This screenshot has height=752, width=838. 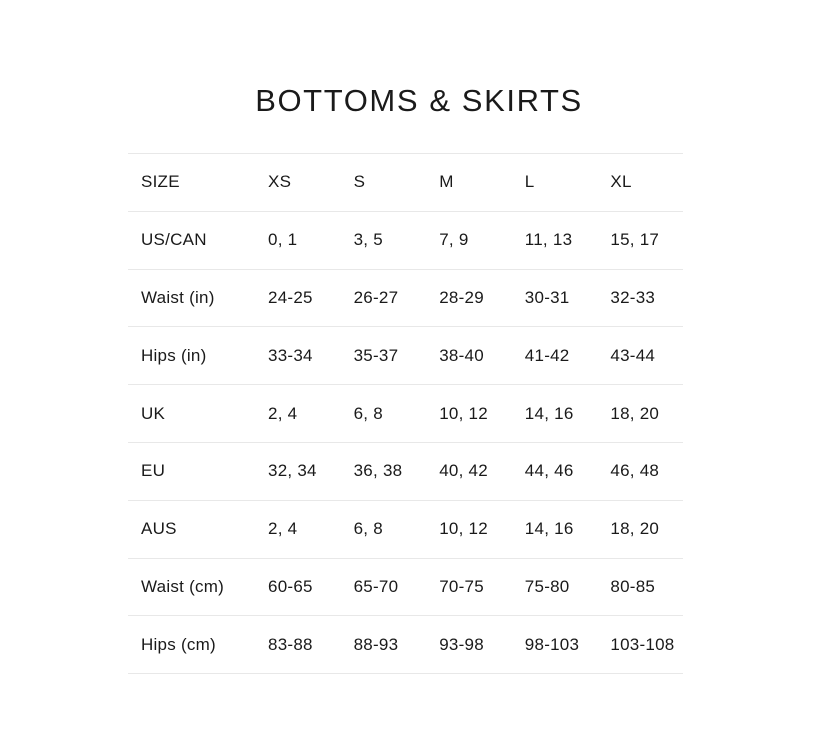 What do you see at coordinates (640, 355) in the screenshot?
I see `cell-hips-in-xl: 43-44` at bounding box center [640, 355].